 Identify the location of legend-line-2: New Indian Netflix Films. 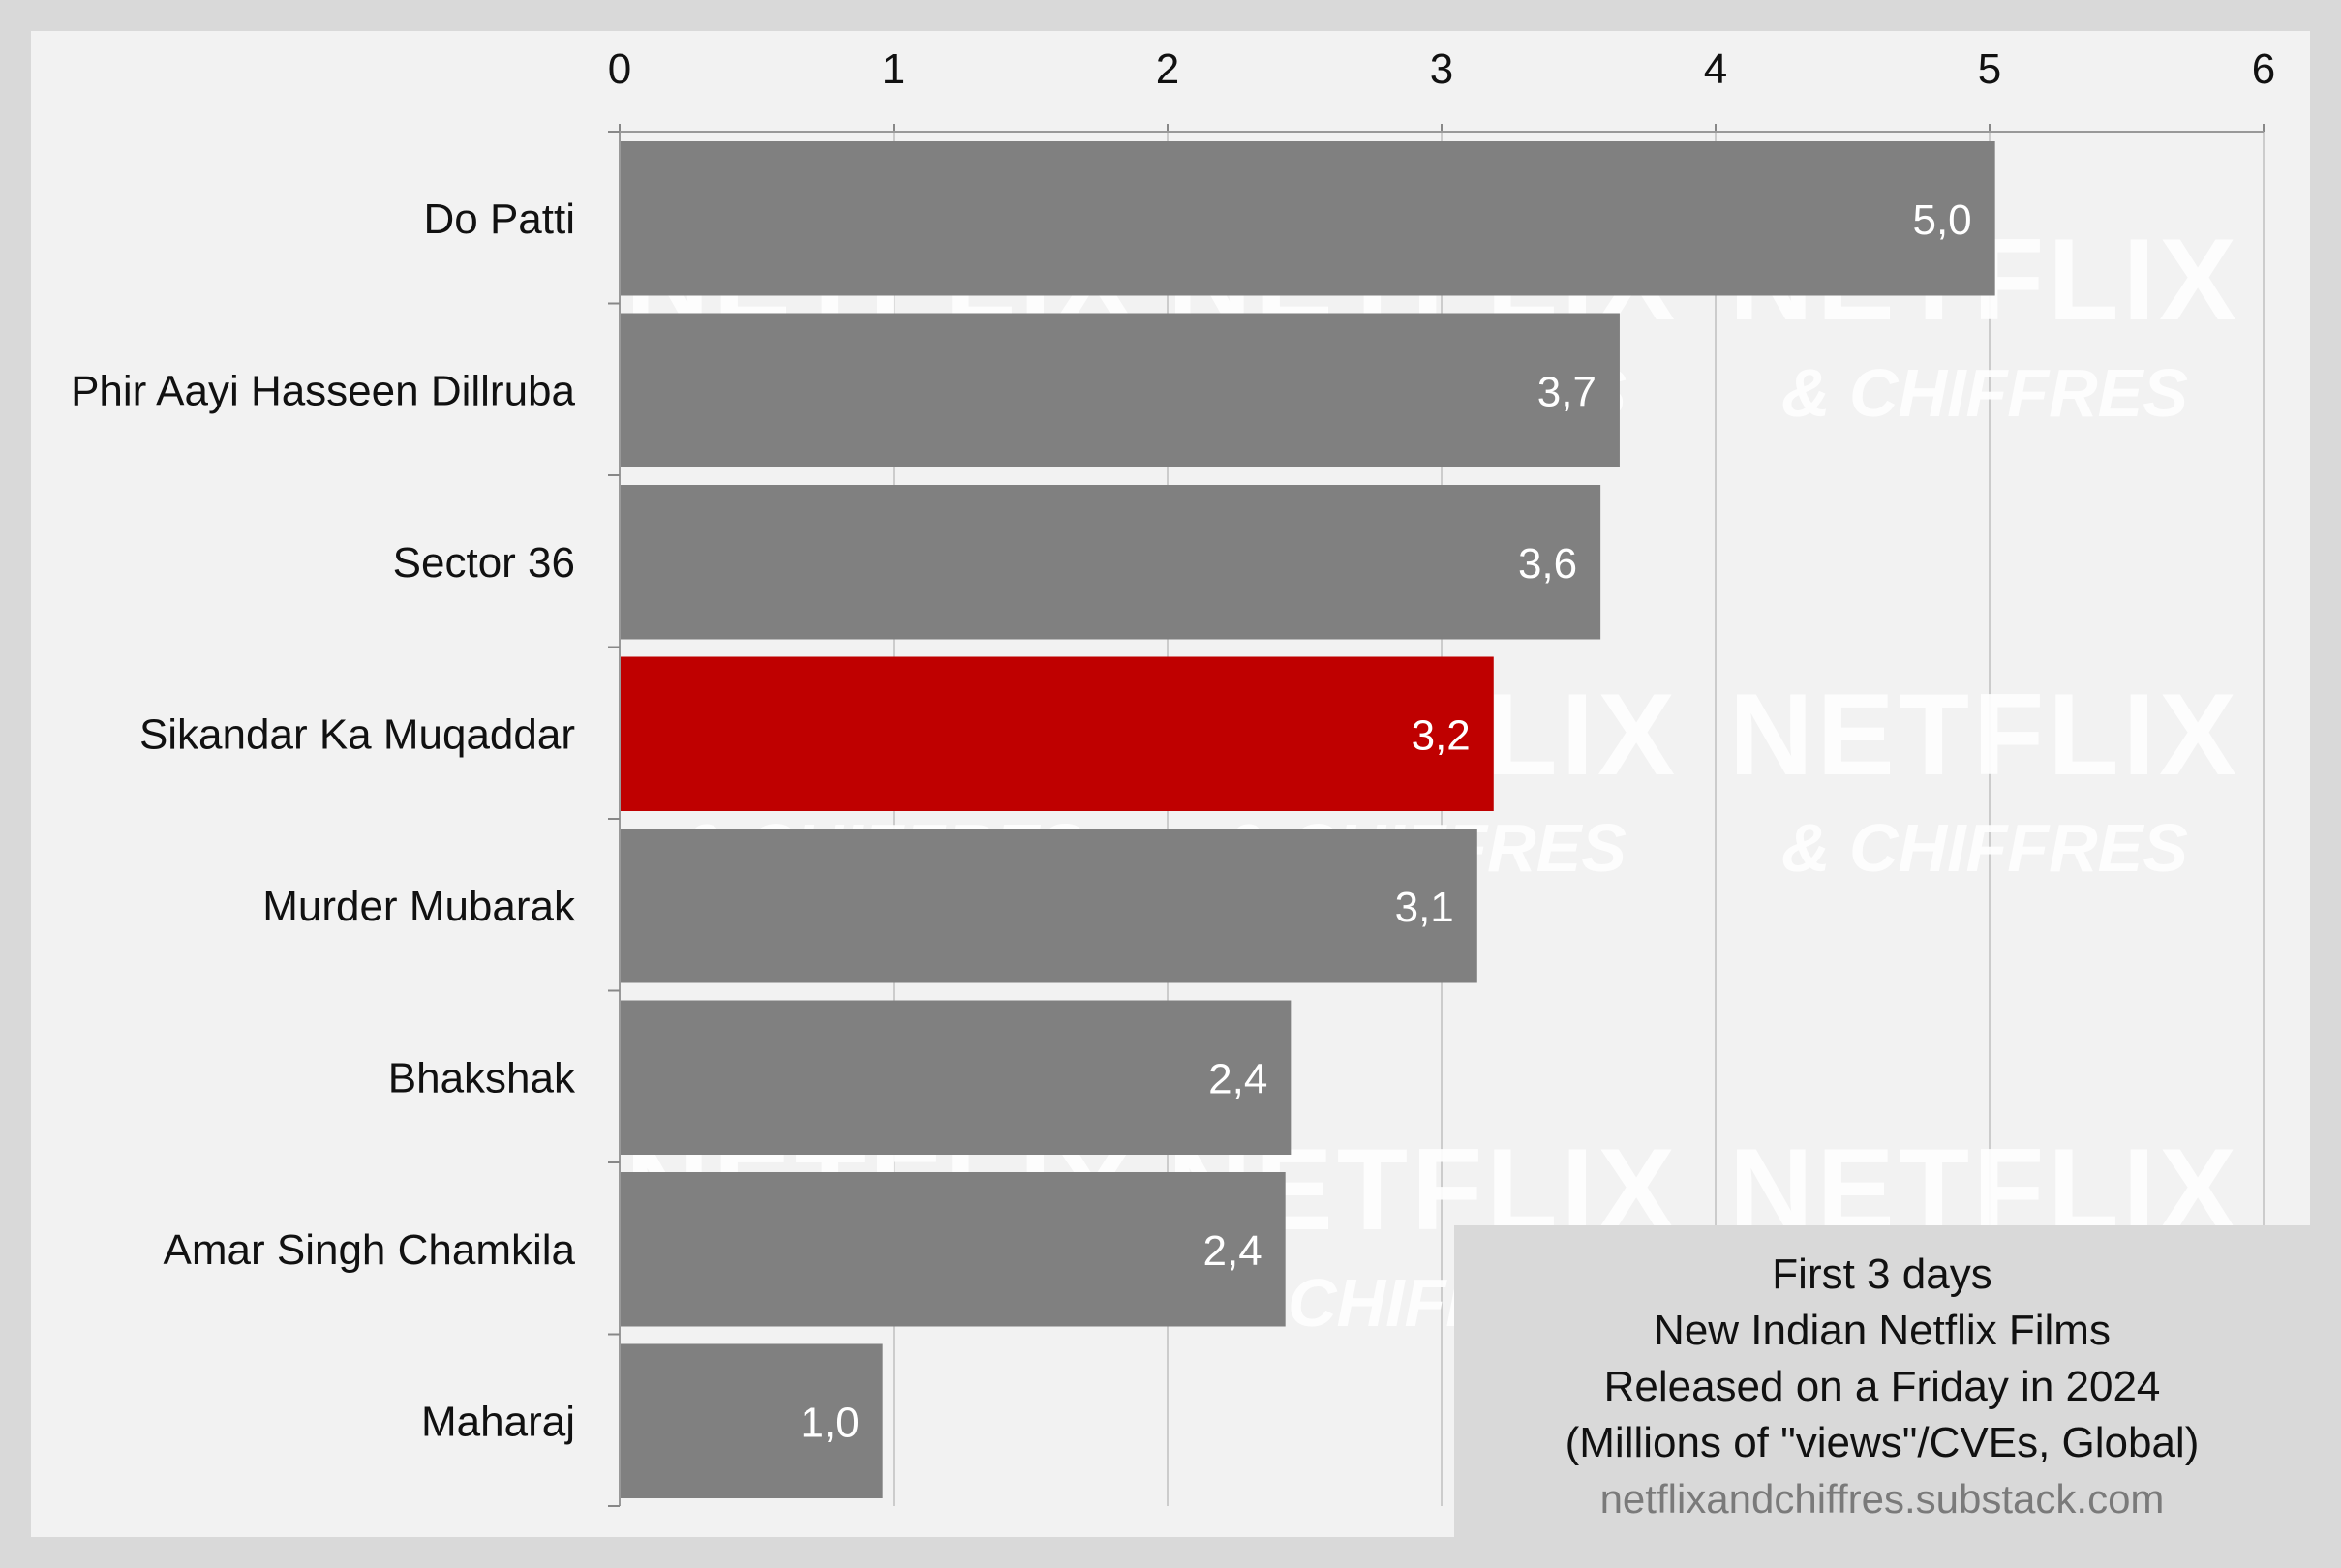
(1882, 1330).